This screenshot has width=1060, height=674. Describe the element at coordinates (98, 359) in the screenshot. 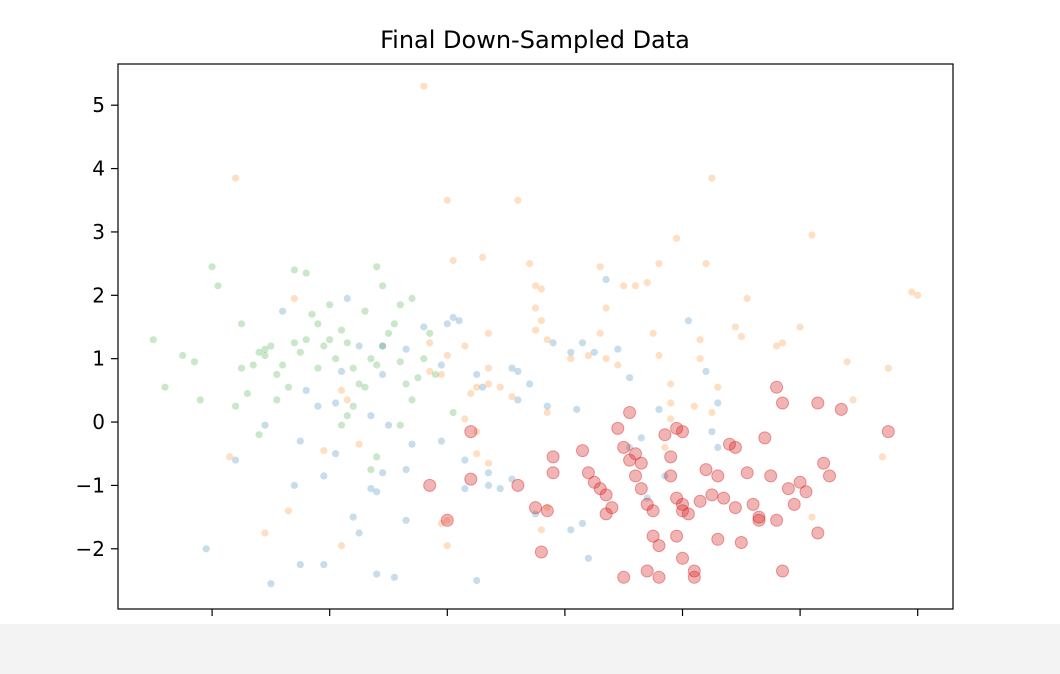

I see `y-tick-label: 1` at that location.